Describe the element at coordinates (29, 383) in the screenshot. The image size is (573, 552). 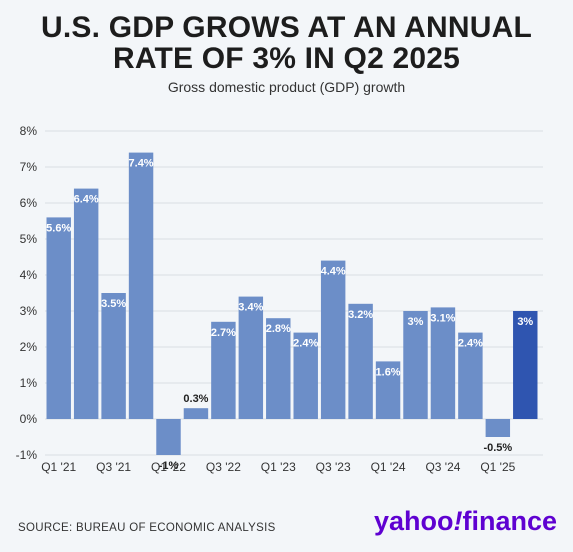
I see `y-tick-label: 1%` at that location.